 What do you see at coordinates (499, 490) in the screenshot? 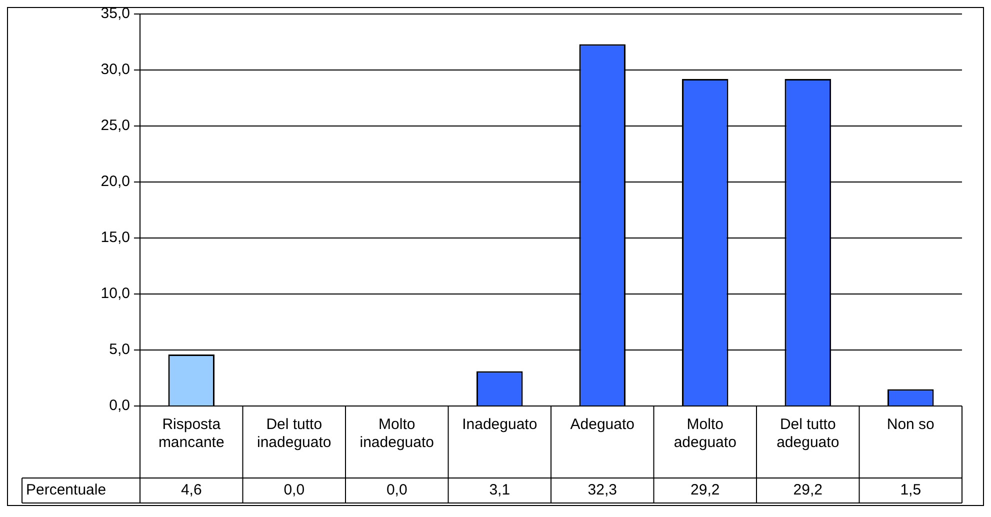
I see `data-label: 3,1` at bounding box center [499, 490].